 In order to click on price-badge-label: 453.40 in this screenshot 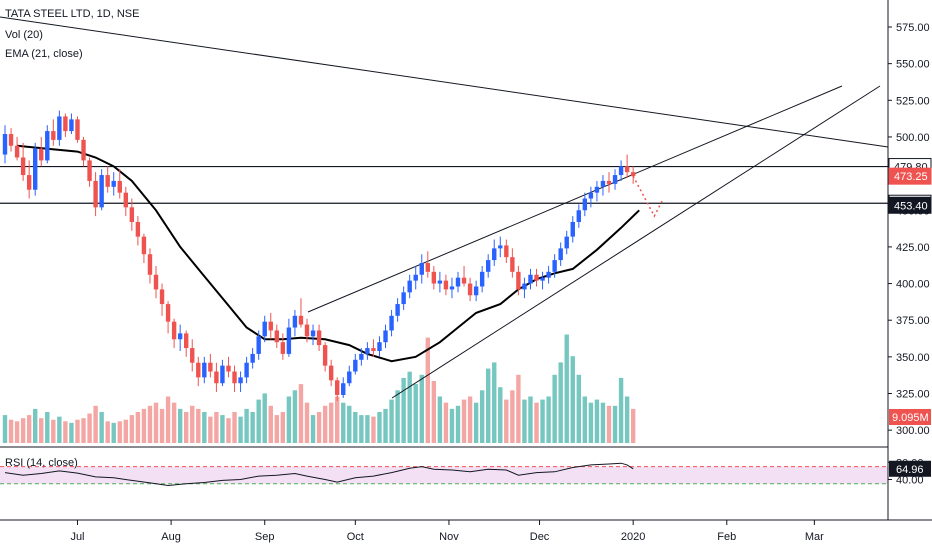, I will do `click(911, 206)`.